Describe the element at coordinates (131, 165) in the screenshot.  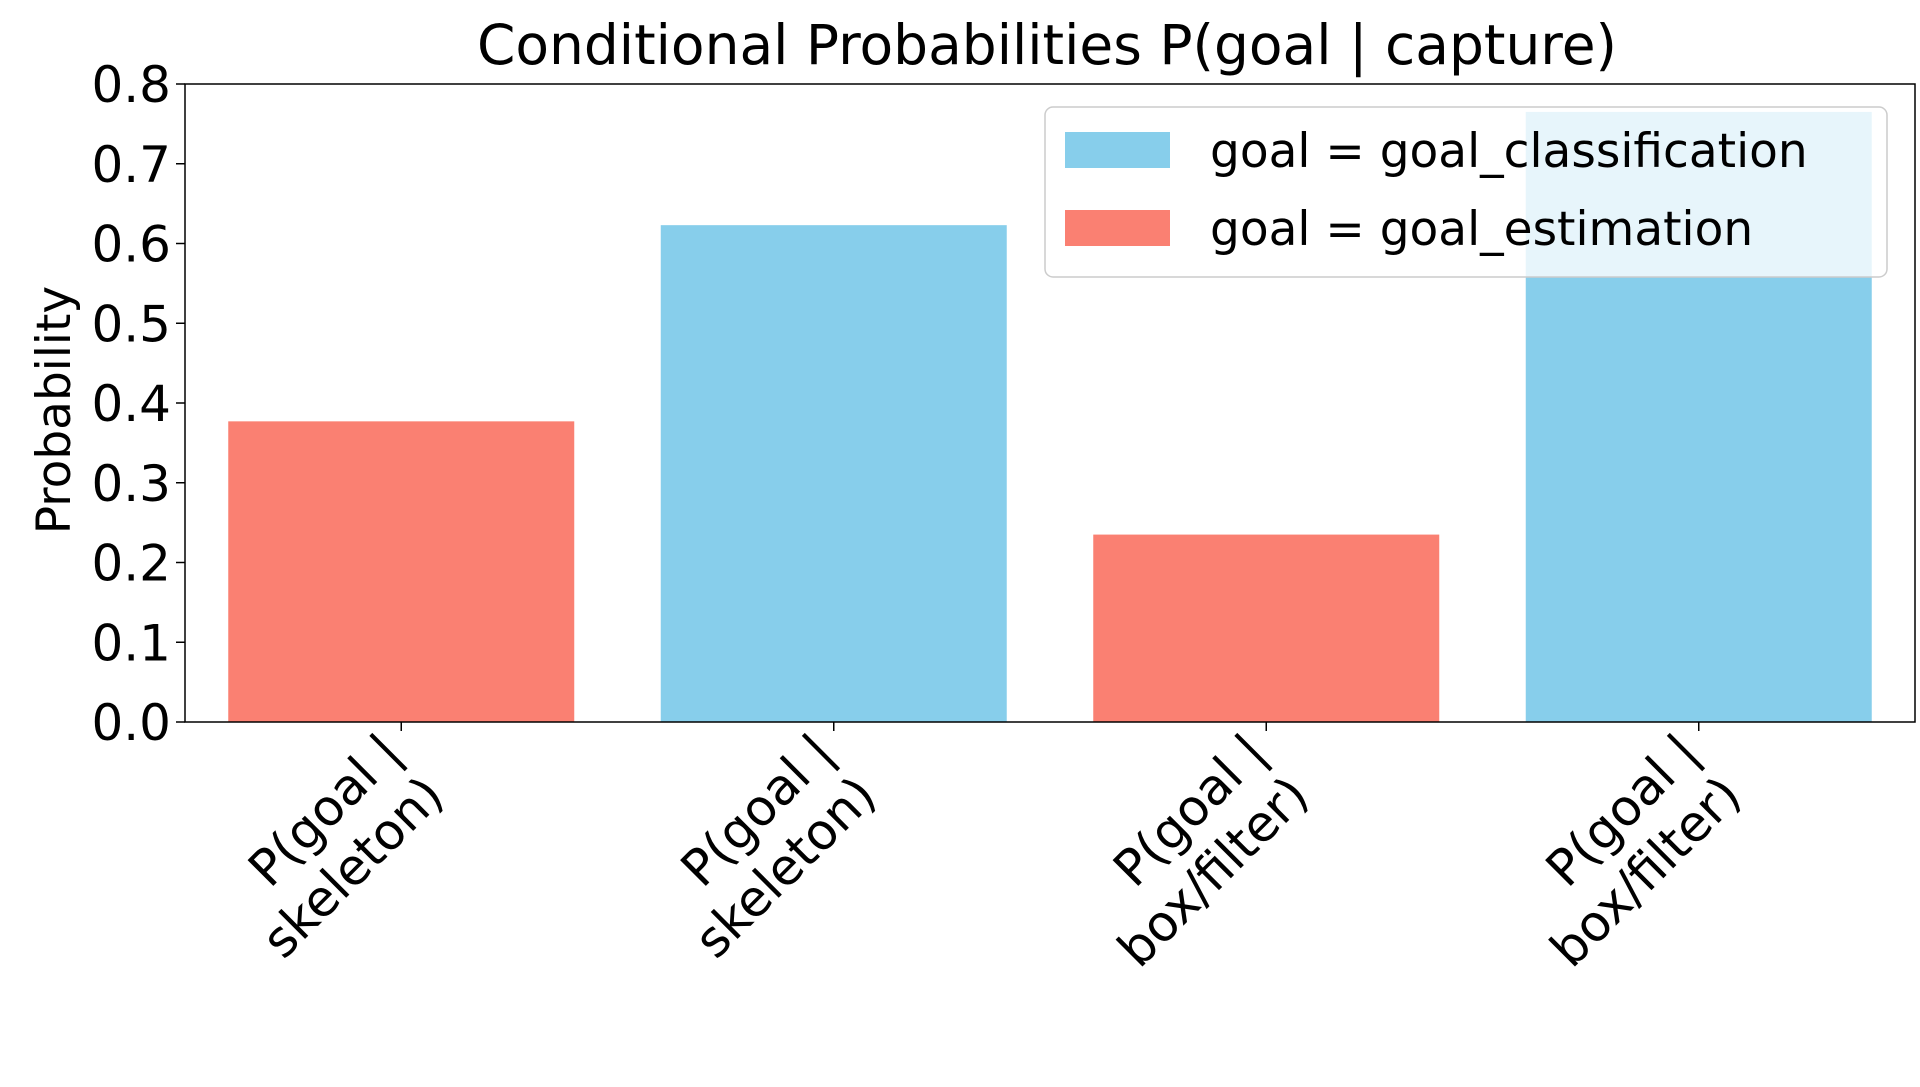
I see `y-tick-label: 0.7` at that location.